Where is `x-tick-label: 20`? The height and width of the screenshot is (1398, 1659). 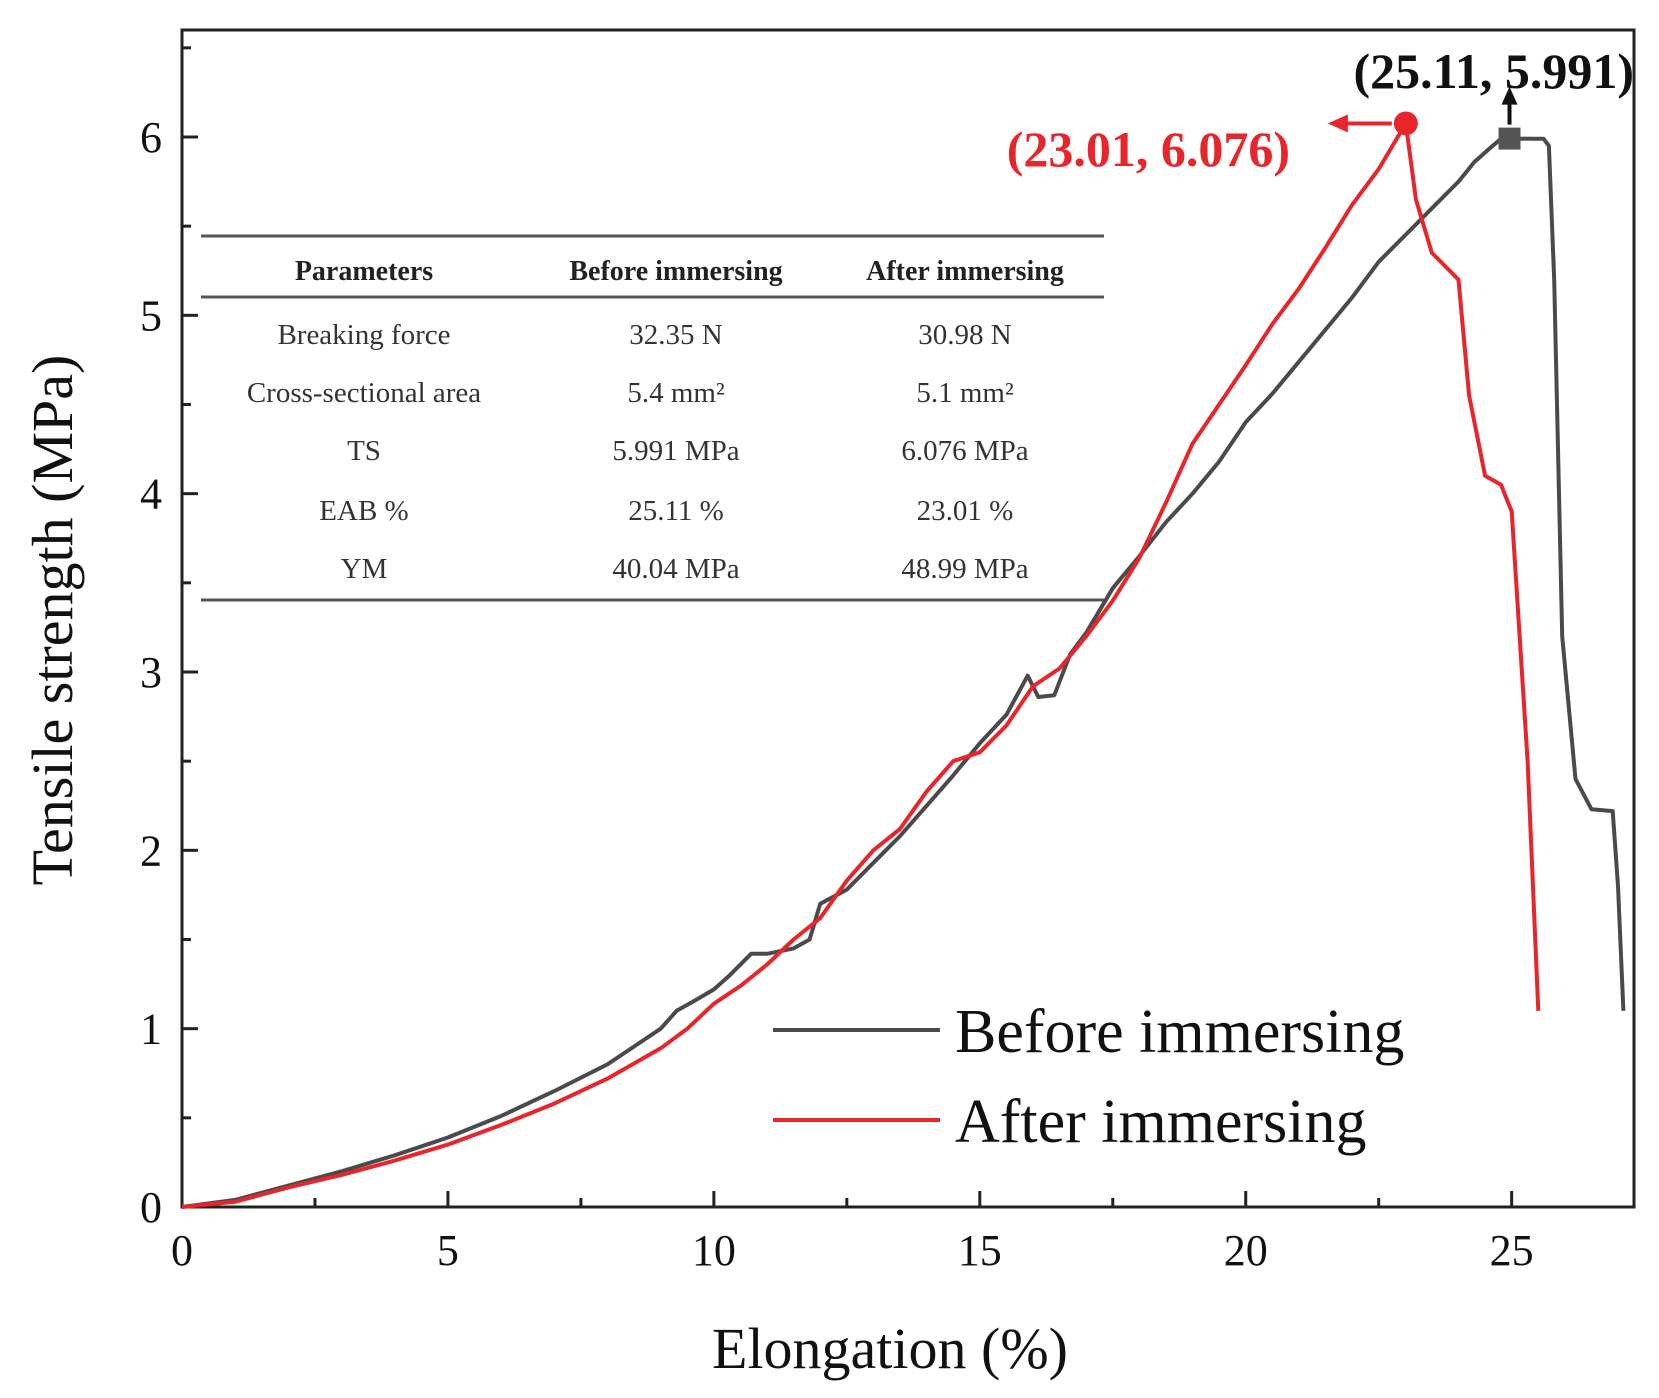
x-tick-label: 20 is located at coordinates (1246, 1250).